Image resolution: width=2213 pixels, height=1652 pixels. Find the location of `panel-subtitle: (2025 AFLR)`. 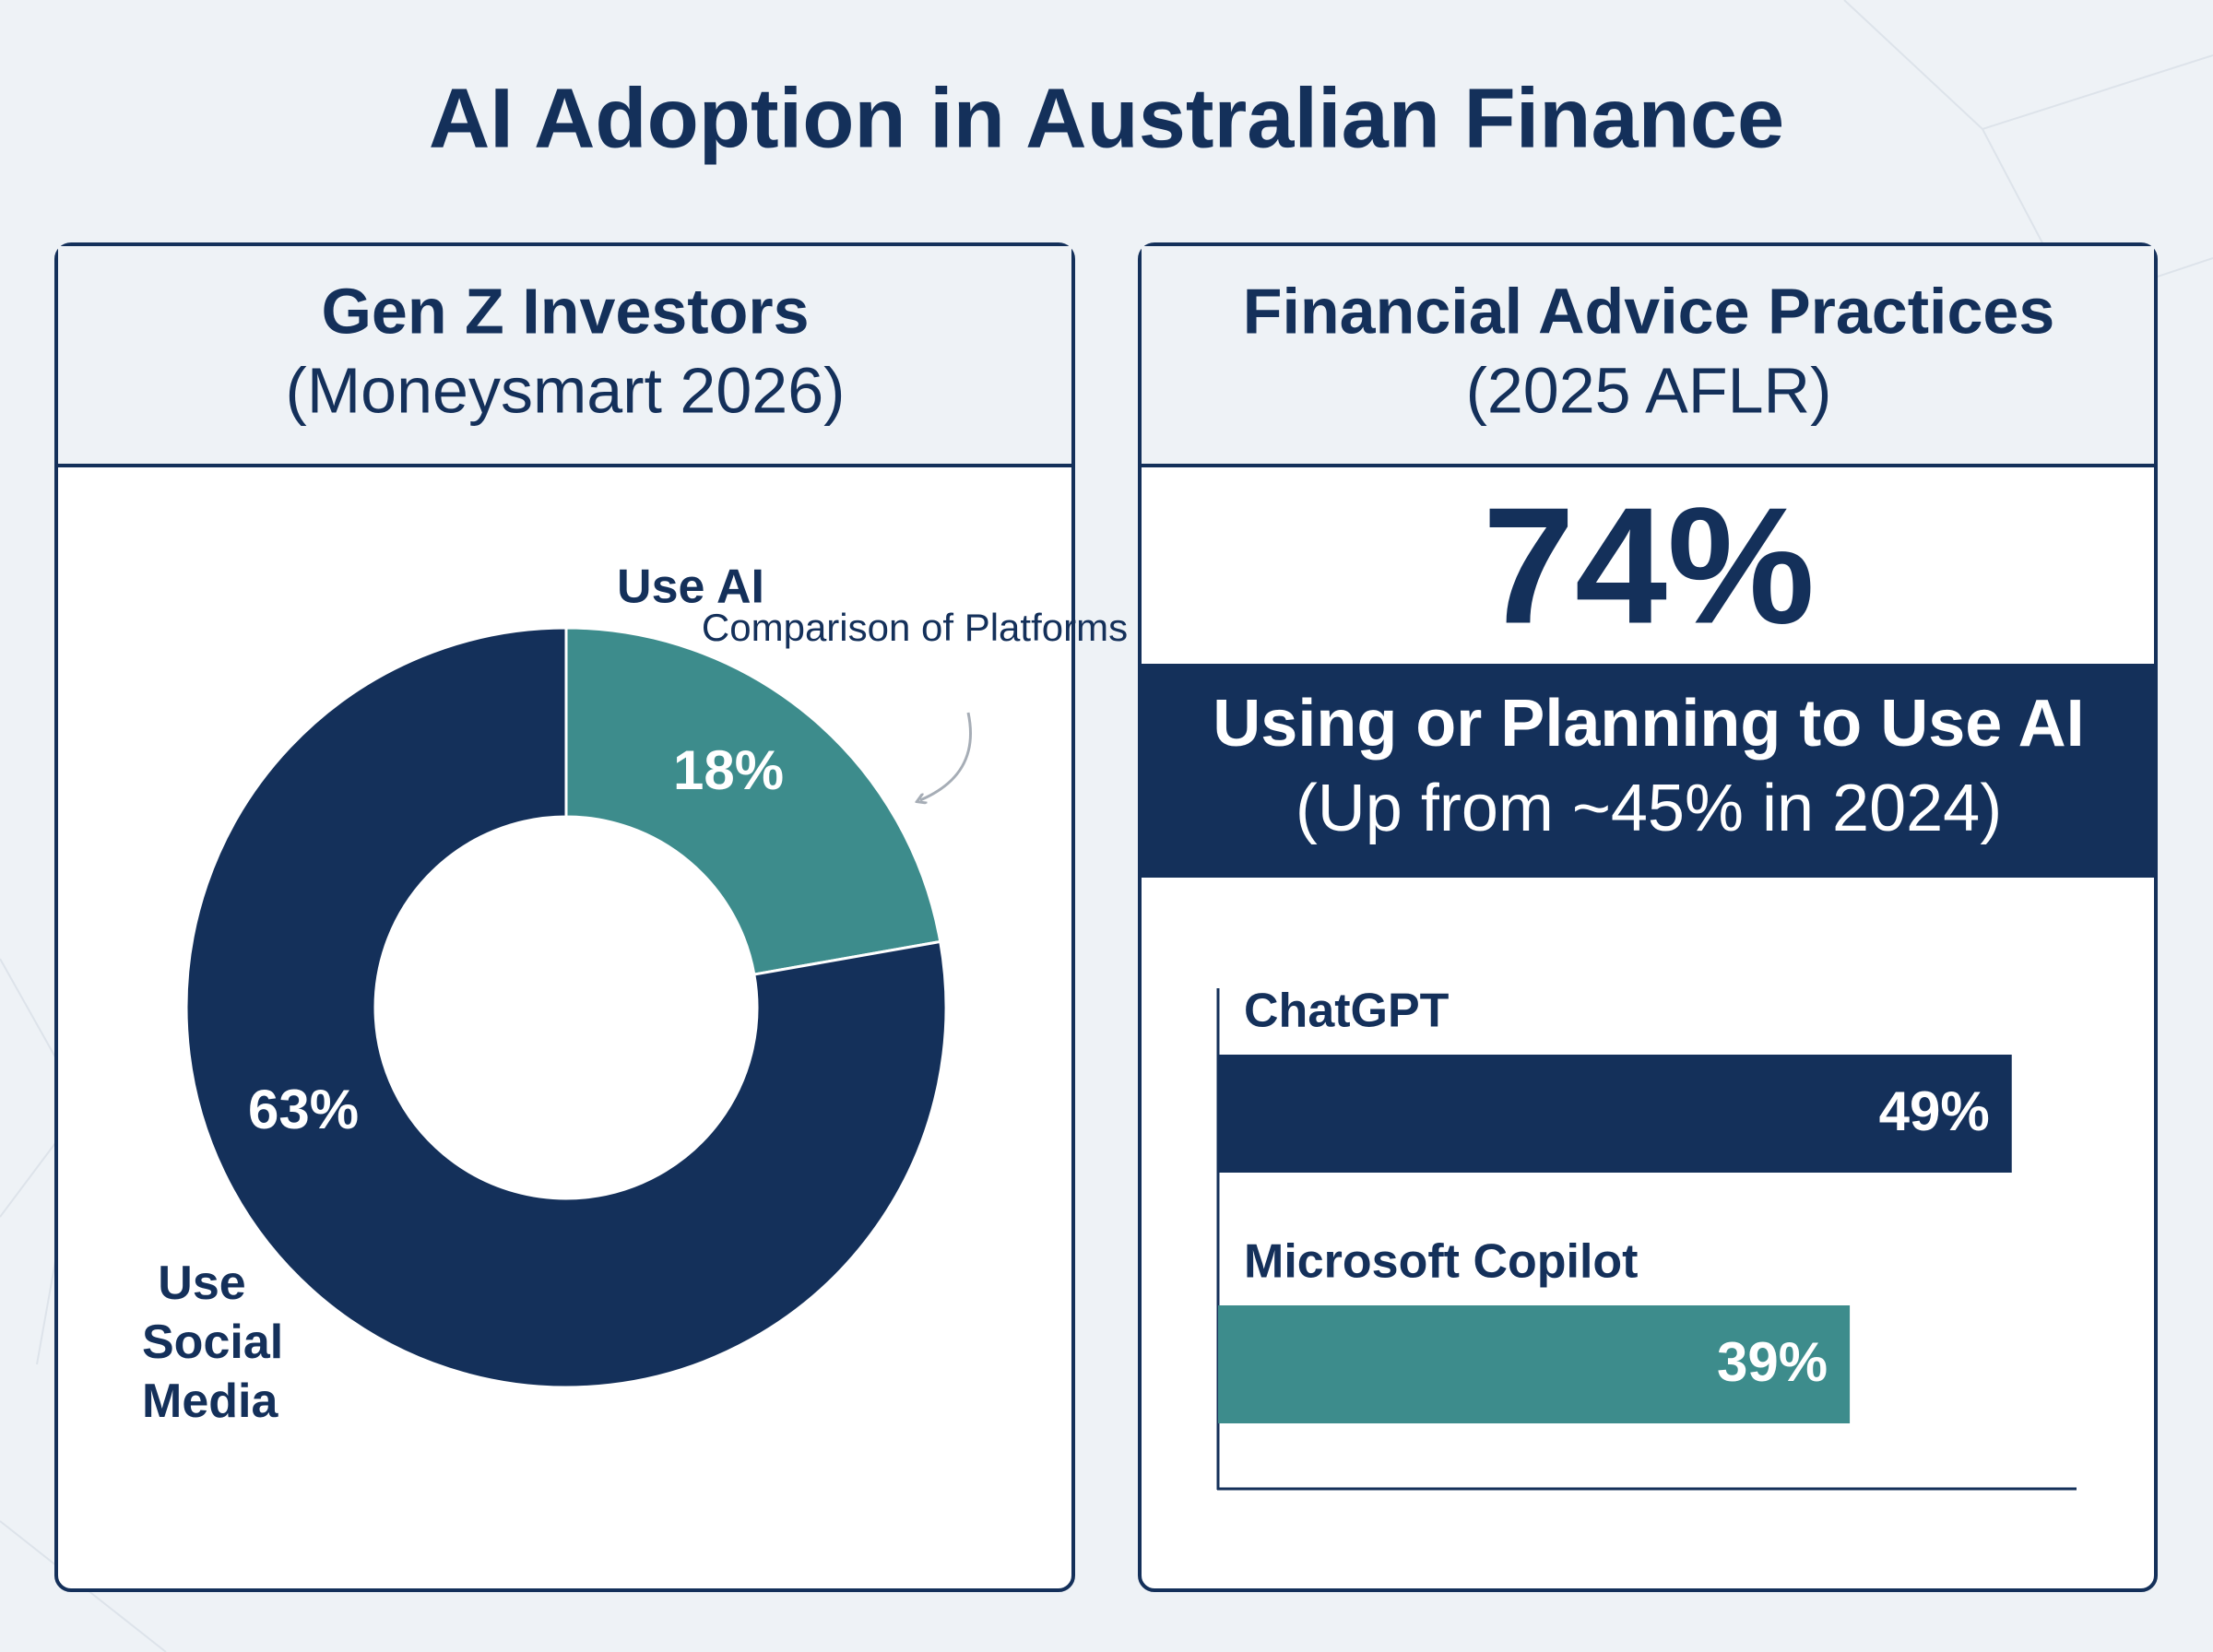

panel-subtitle: (2025 AFLR) is located at coordinates (1649, 390).